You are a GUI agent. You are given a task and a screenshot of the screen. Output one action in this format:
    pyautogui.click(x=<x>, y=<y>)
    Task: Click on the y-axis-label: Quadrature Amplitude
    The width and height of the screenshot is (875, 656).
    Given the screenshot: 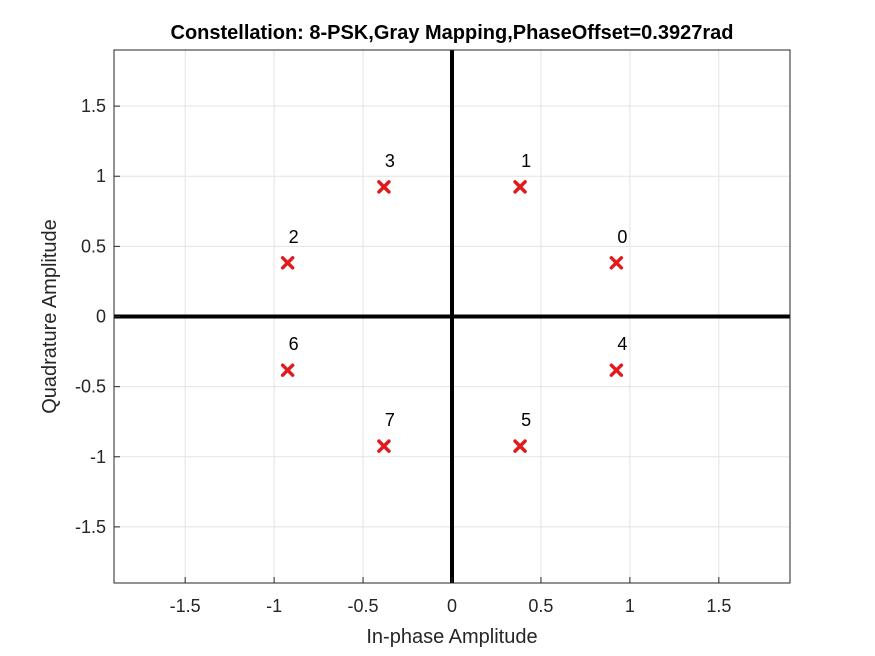 What is the action you would take?
    pyautogui.click(x=50, y=316)
    